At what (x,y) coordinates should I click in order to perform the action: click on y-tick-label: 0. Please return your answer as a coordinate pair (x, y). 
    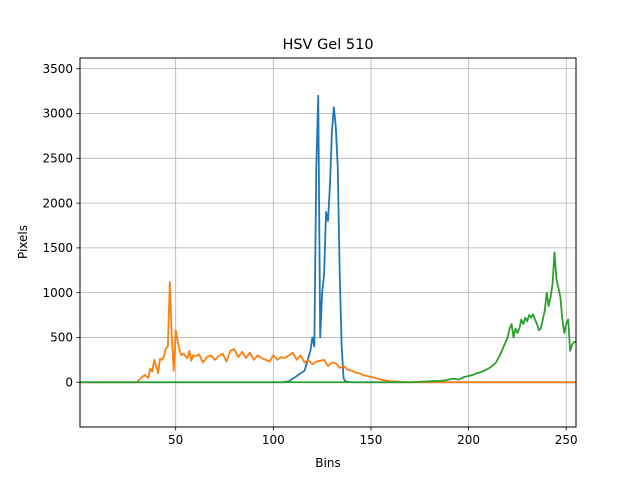
    Looking at the image, I should click on (69, 382).